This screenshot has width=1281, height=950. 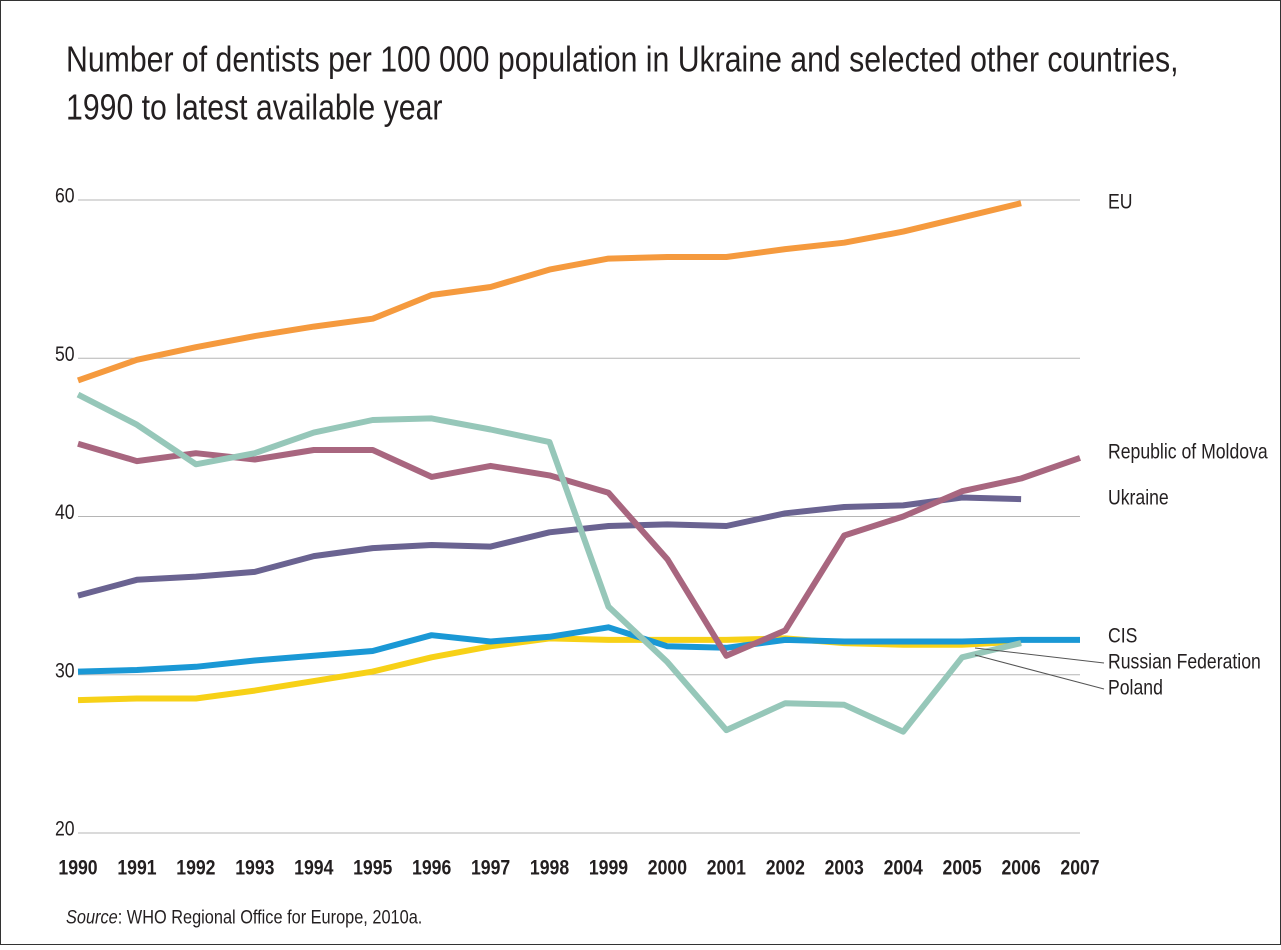 I want to click on series-label-group: Poland, so click(x=1135, y=688).